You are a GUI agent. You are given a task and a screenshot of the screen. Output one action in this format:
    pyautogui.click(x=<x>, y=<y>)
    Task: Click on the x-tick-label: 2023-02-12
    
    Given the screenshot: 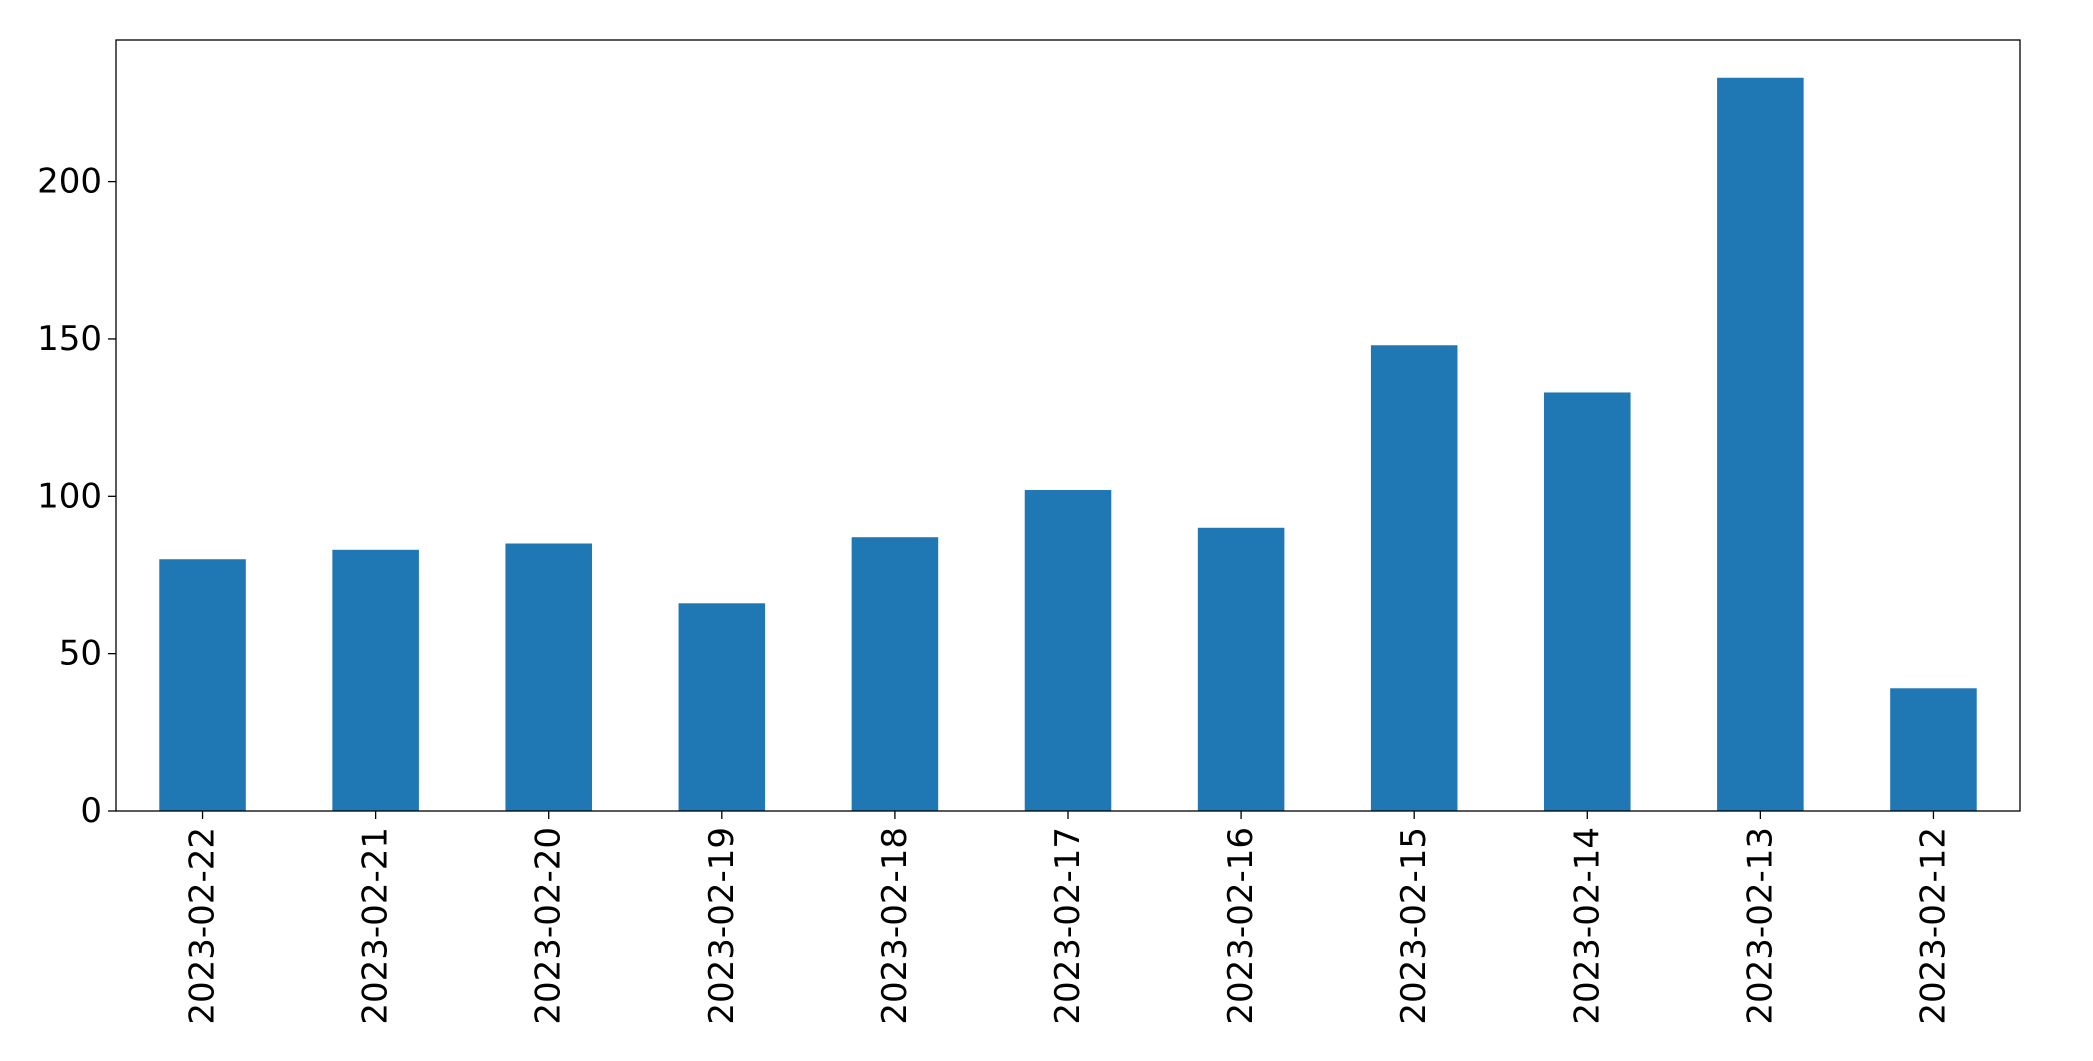 What is the action you would take?
    pyautogui.click(x=1933, y=926)
    